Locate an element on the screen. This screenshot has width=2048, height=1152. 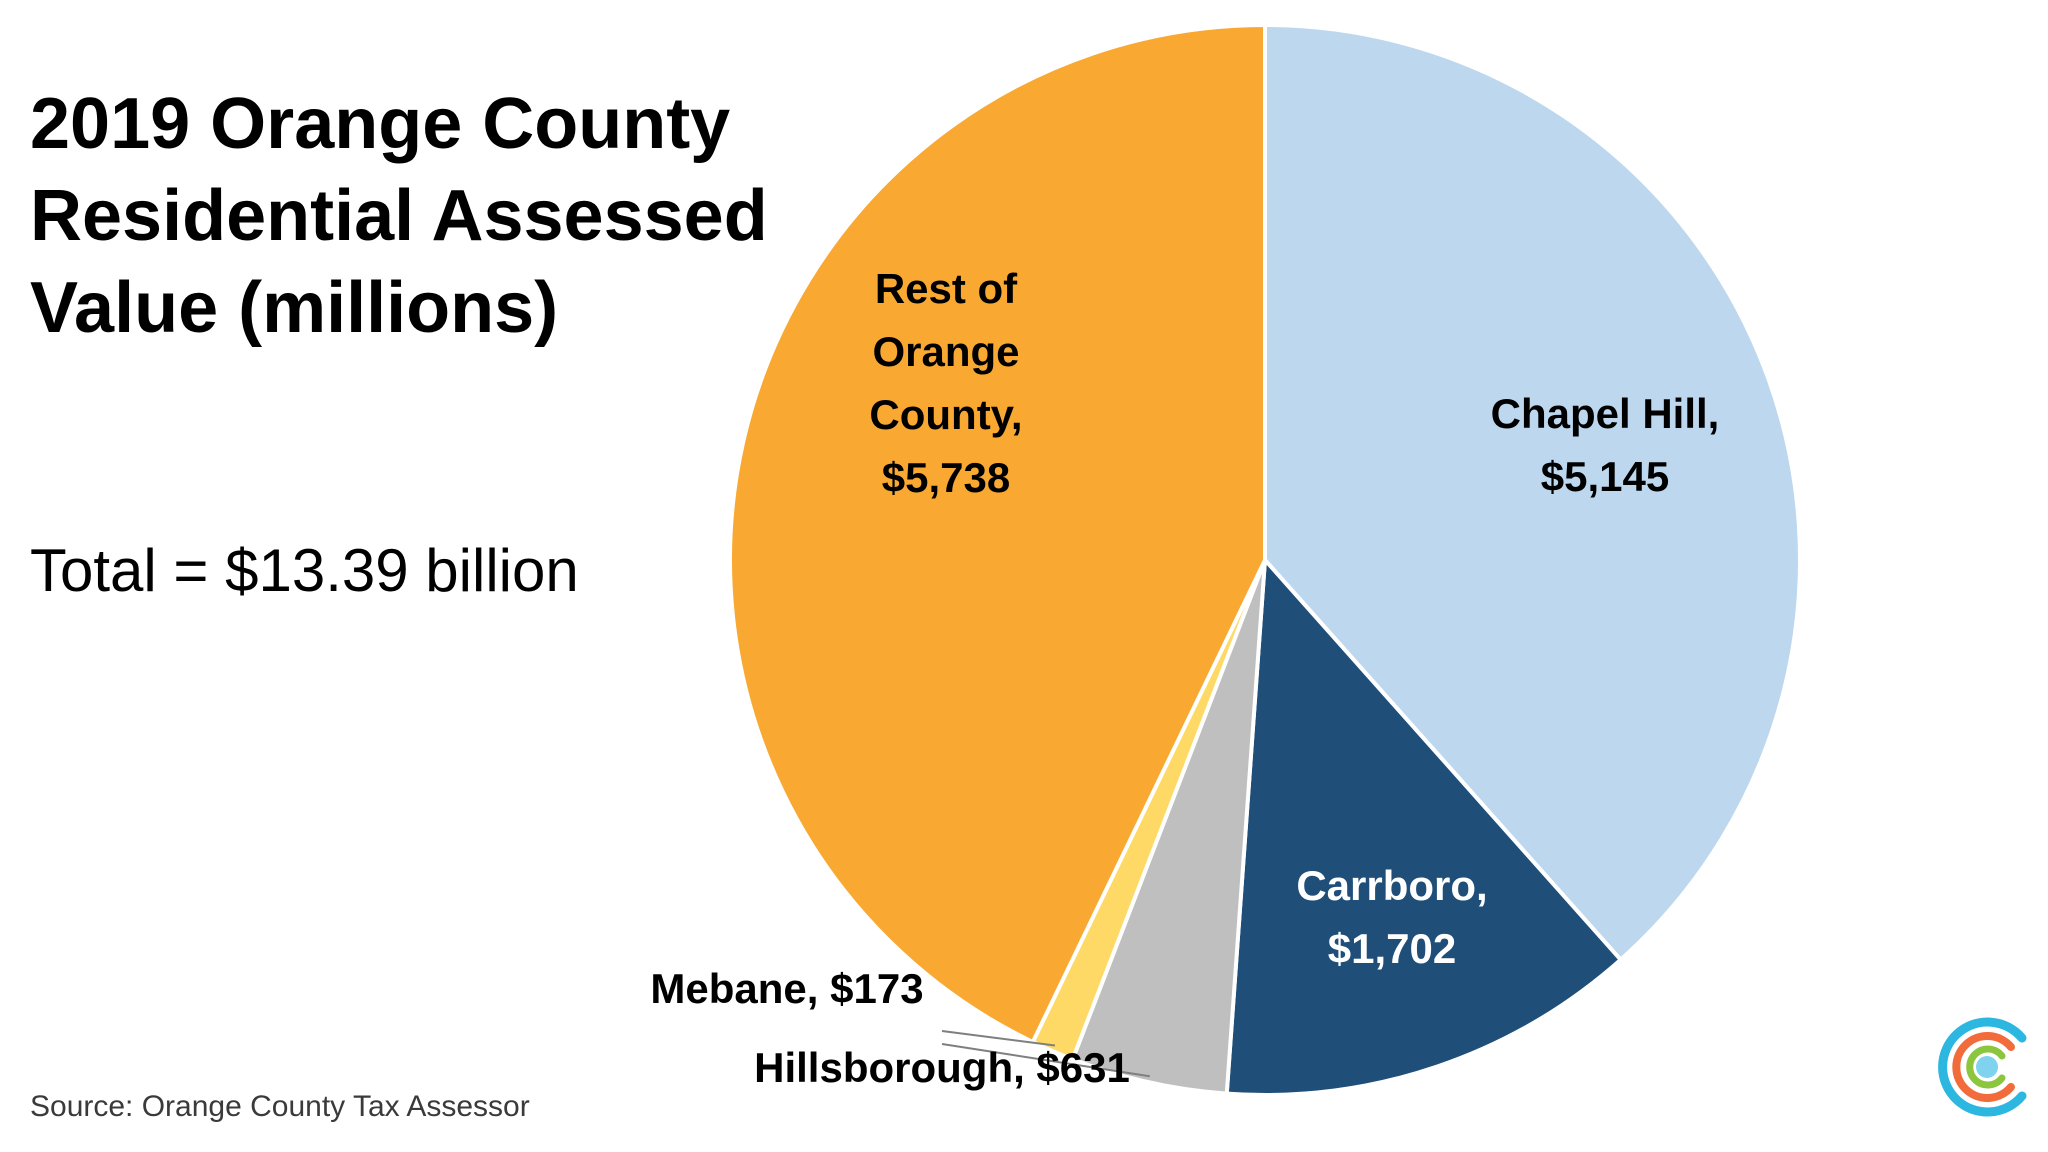
slice-label-line: $5,738 is located at coordinates (946, 477).